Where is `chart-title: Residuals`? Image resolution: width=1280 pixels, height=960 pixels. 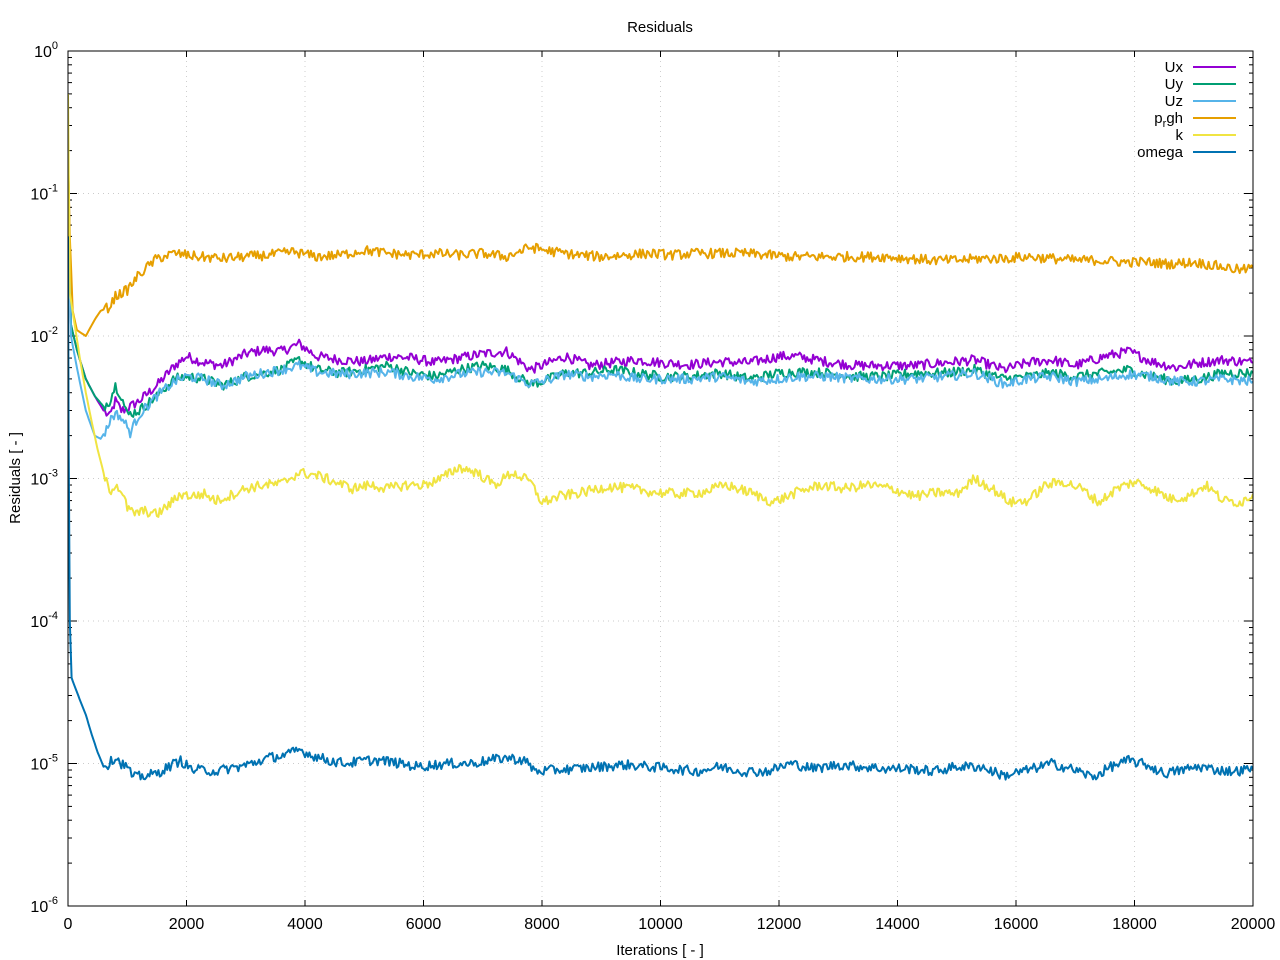
chart-title: Residuals is located at coordinates (660, 27).